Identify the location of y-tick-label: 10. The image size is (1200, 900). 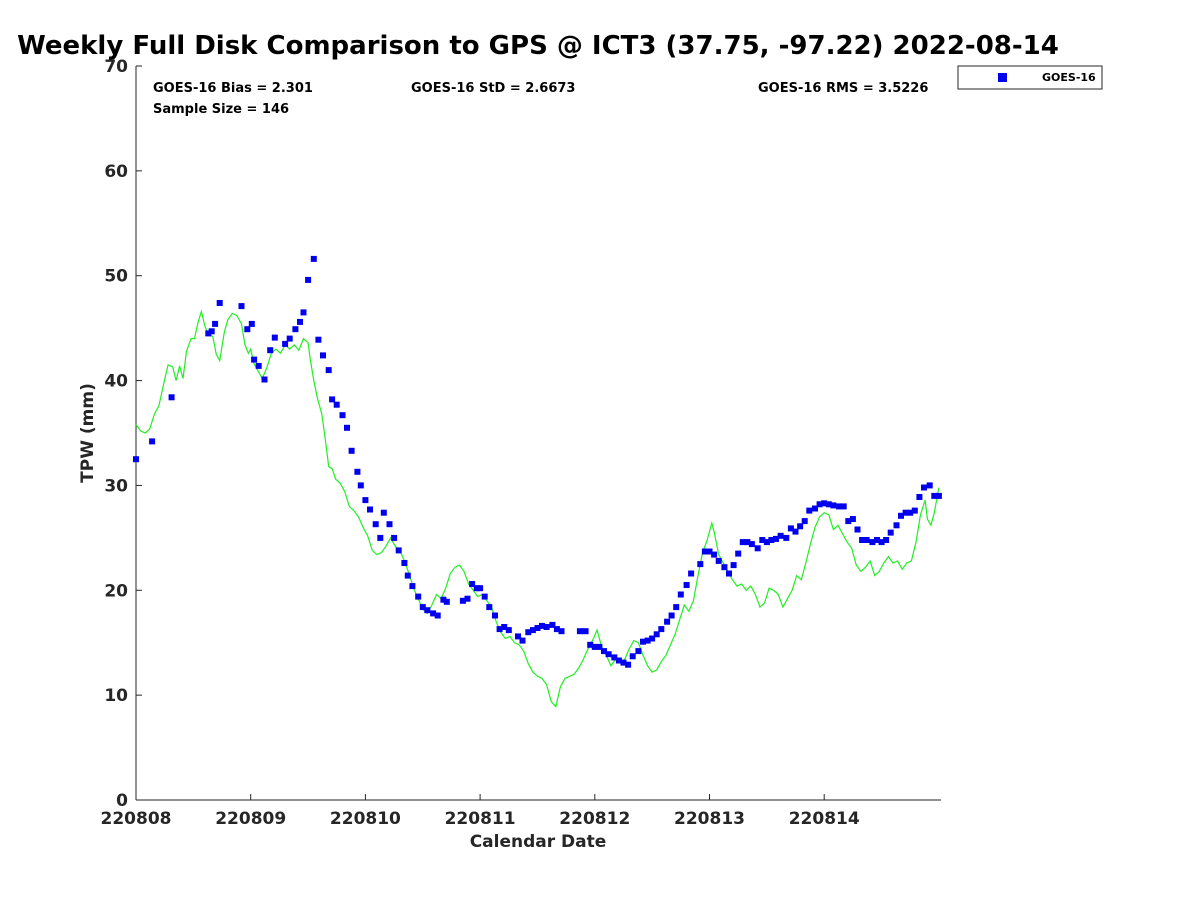
(116, 696).